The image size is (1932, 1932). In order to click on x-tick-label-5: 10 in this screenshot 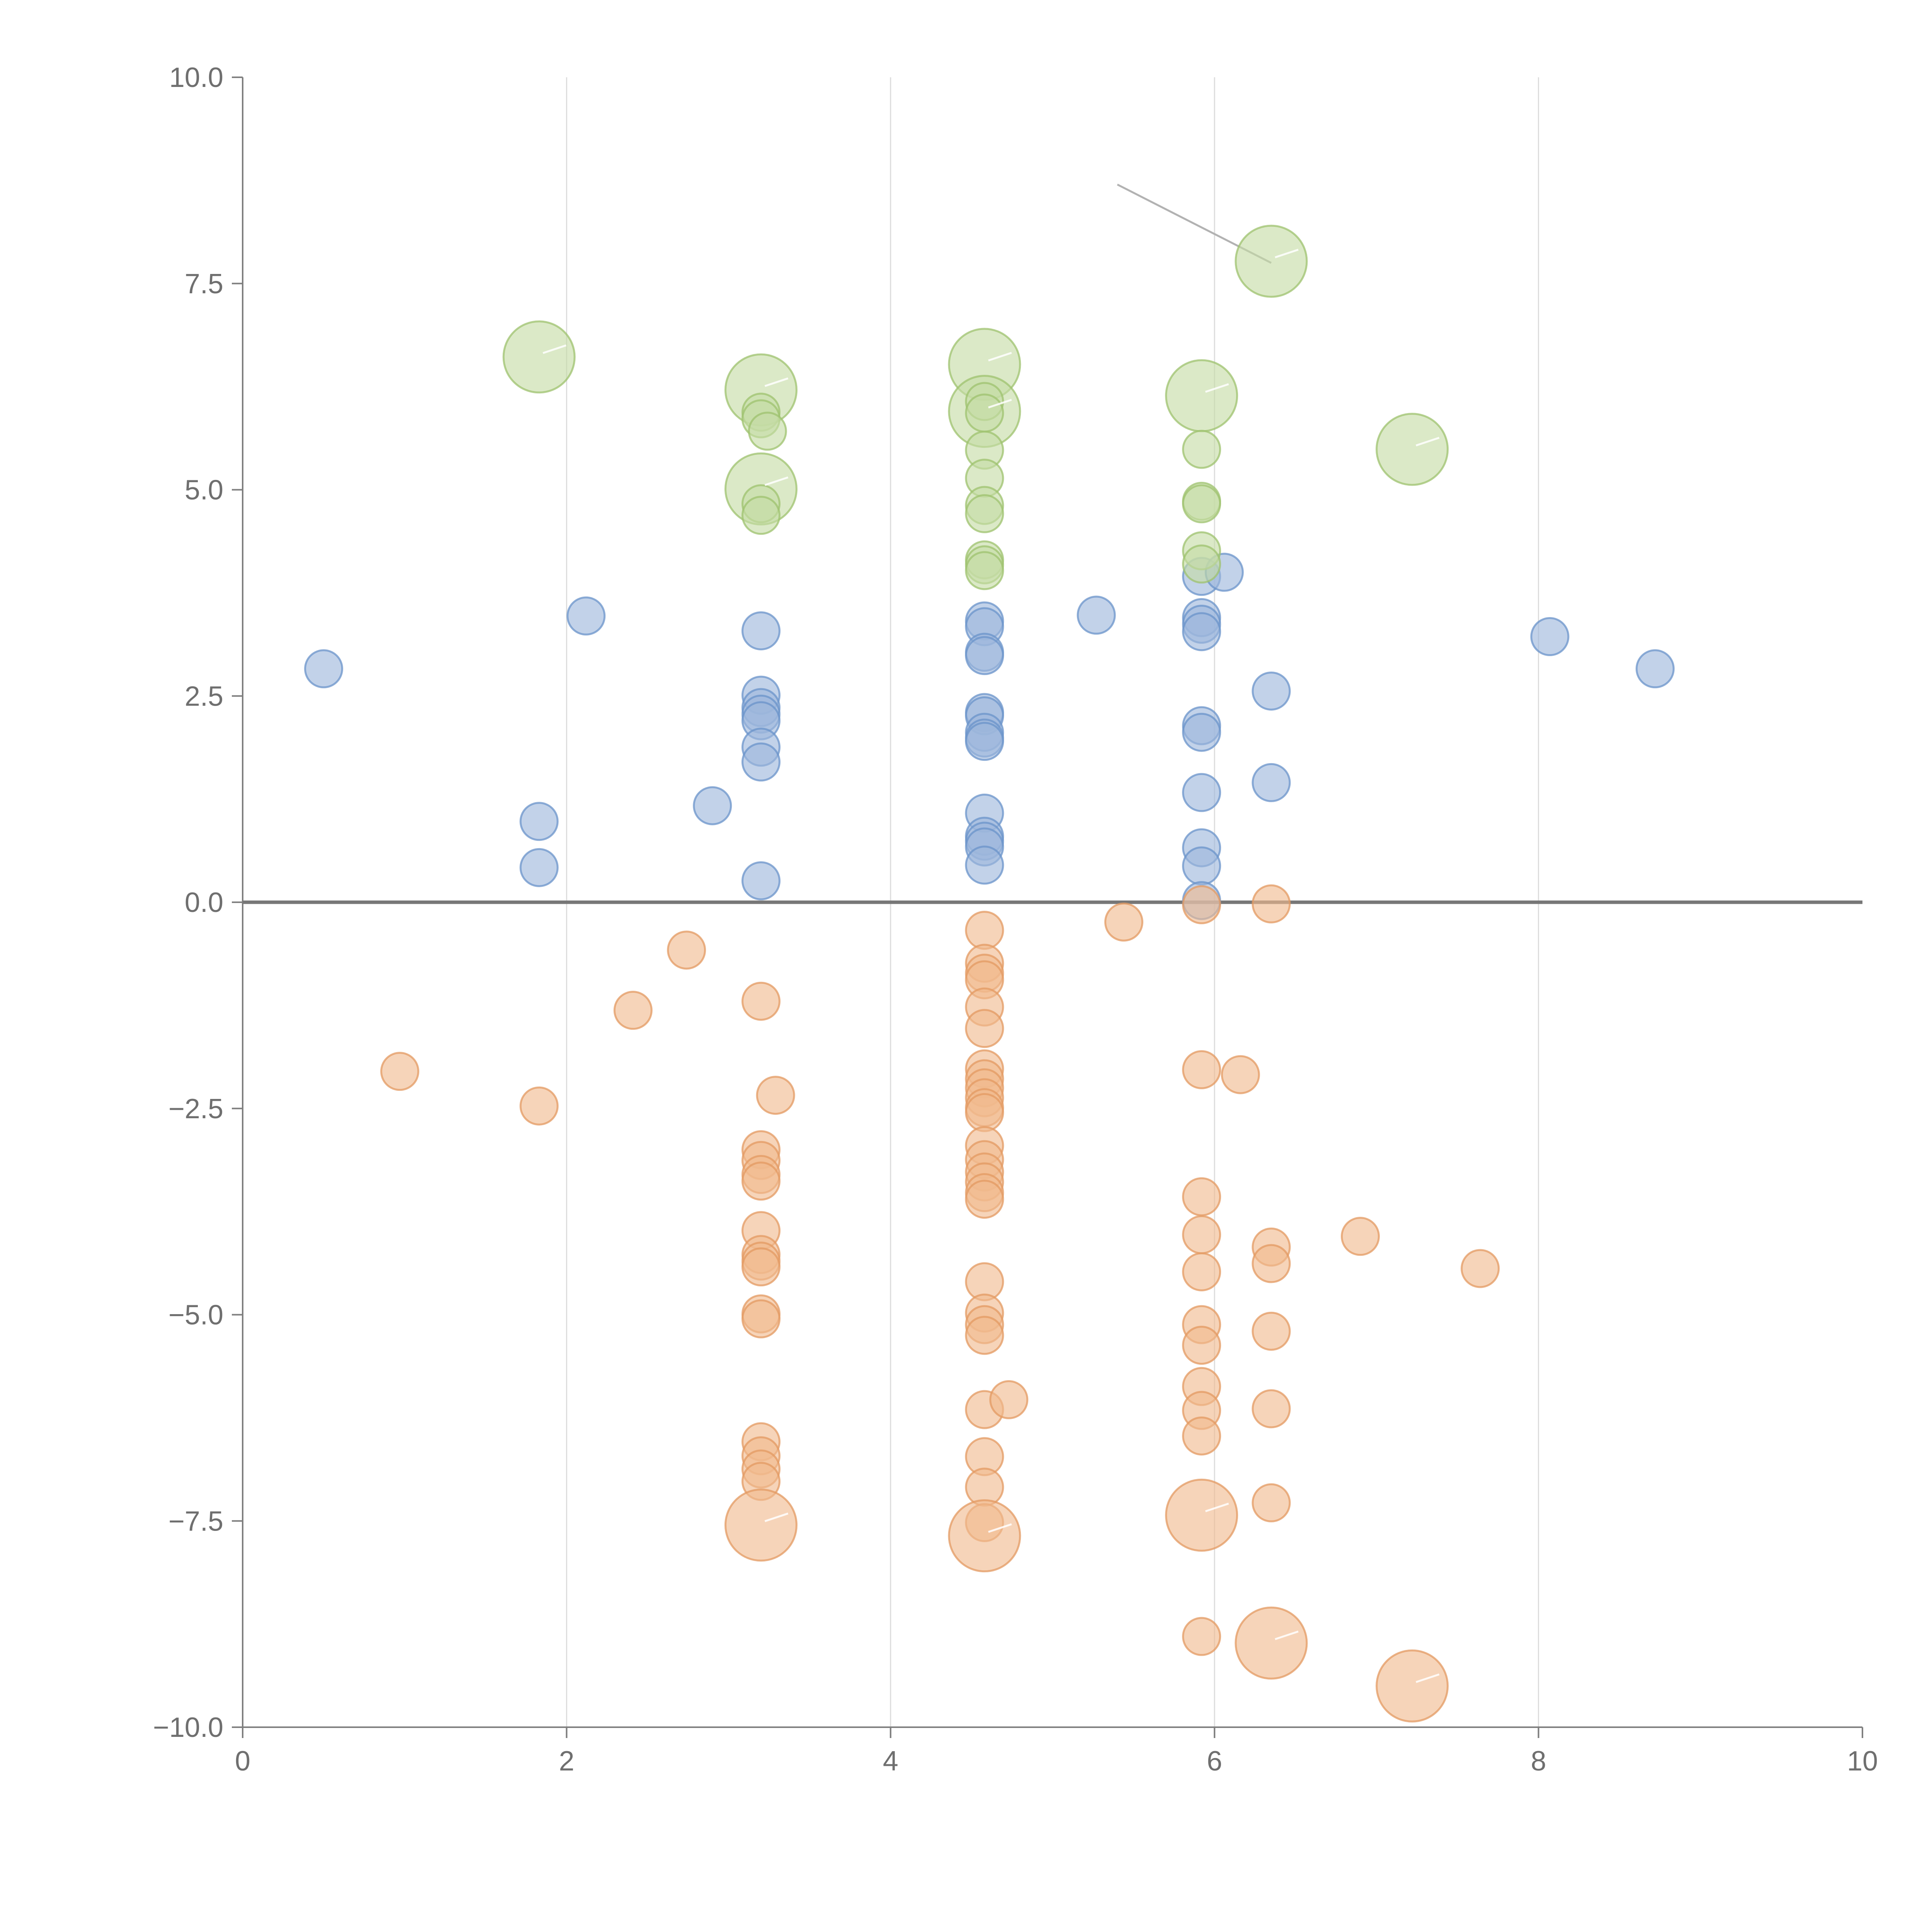, I will do `click(1863, 1761)`.